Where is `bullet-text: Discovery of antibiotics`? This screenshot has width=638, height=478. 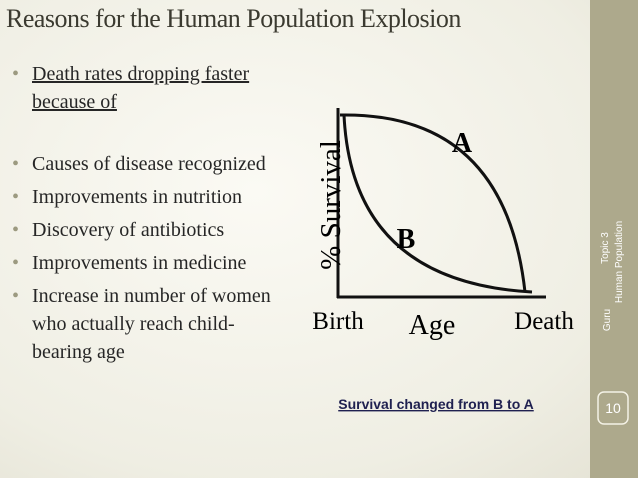 bullet-text: Discovery of antibiotics is located at coordinates (128, 230).